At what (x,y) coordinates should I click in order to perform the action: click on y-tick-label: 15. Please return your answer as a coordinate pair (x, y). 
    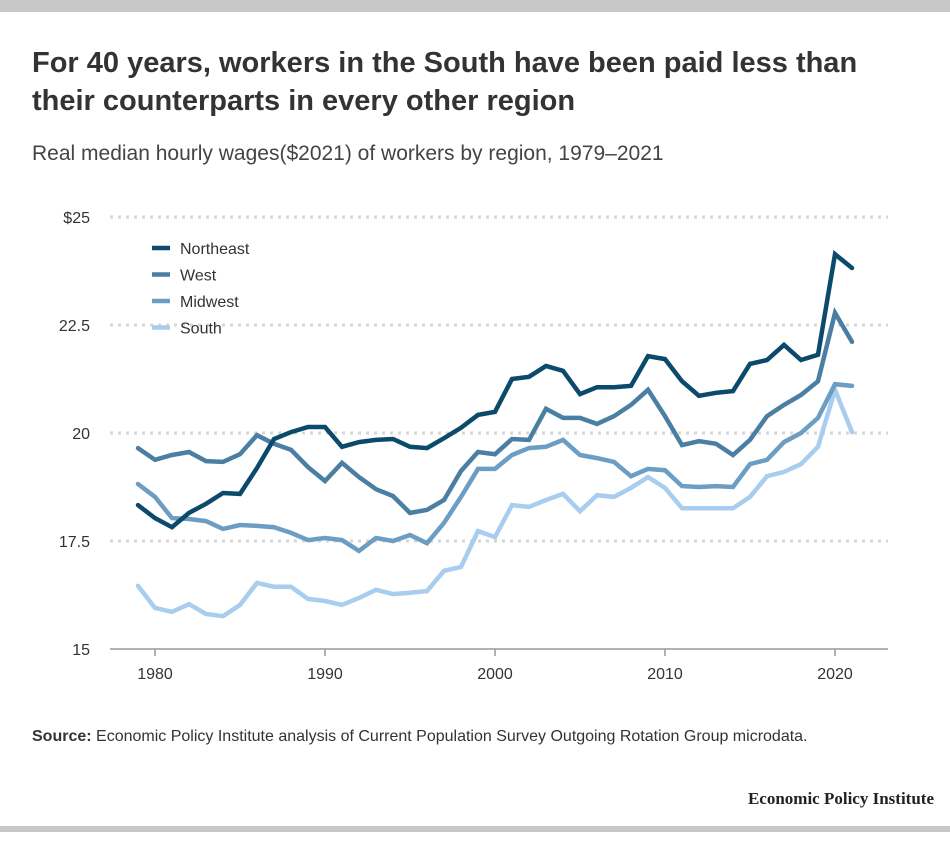
    Looking at the image, I should click on (81, 650).